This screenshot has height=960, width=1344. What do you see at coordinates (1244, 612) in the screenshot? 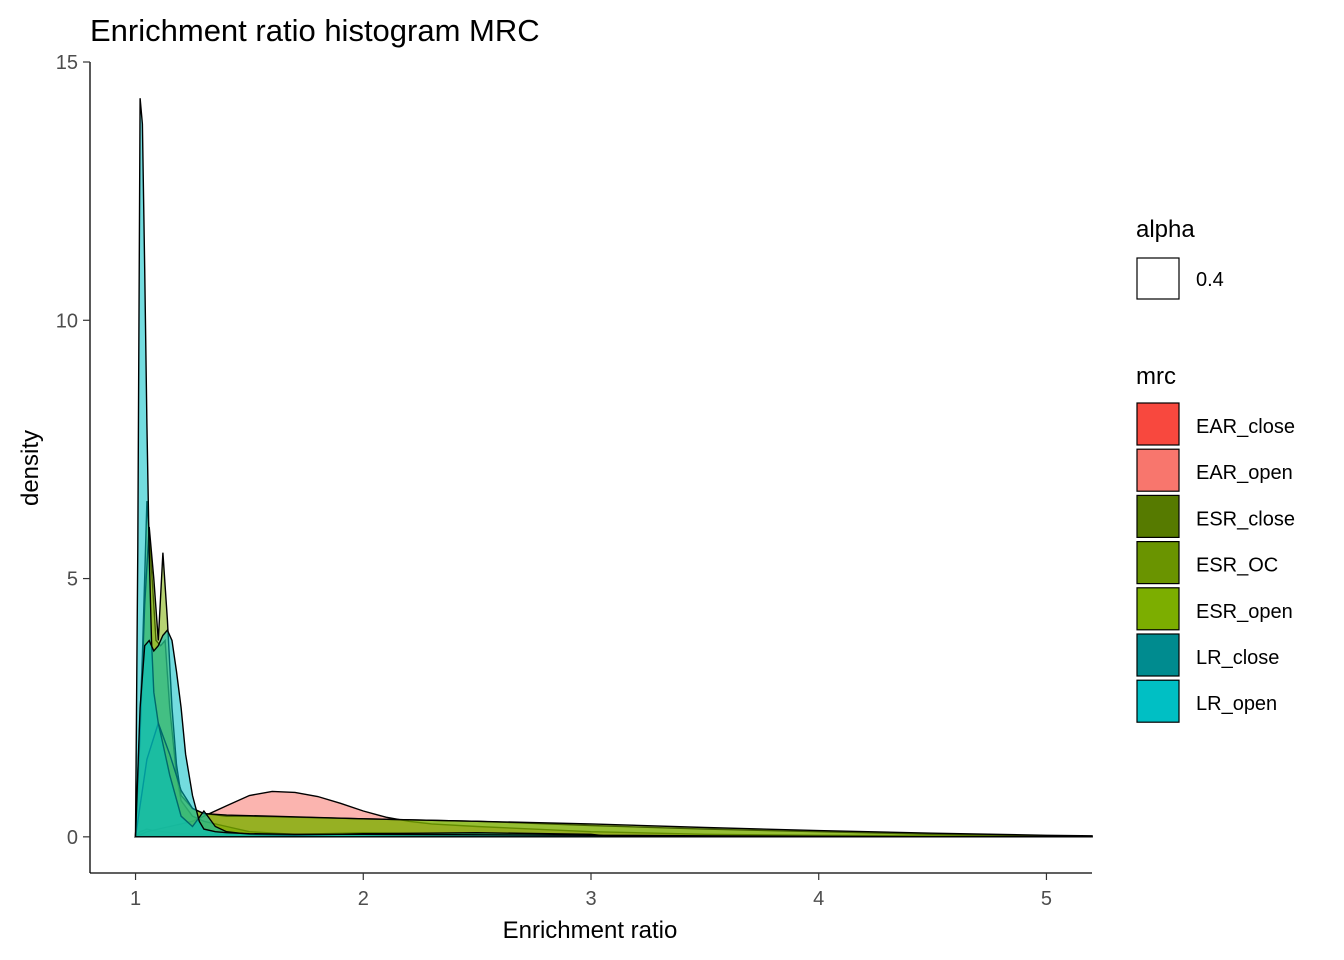
I see `legend-label-esr-open: ESR_open` at bounding box center [1244, 612].